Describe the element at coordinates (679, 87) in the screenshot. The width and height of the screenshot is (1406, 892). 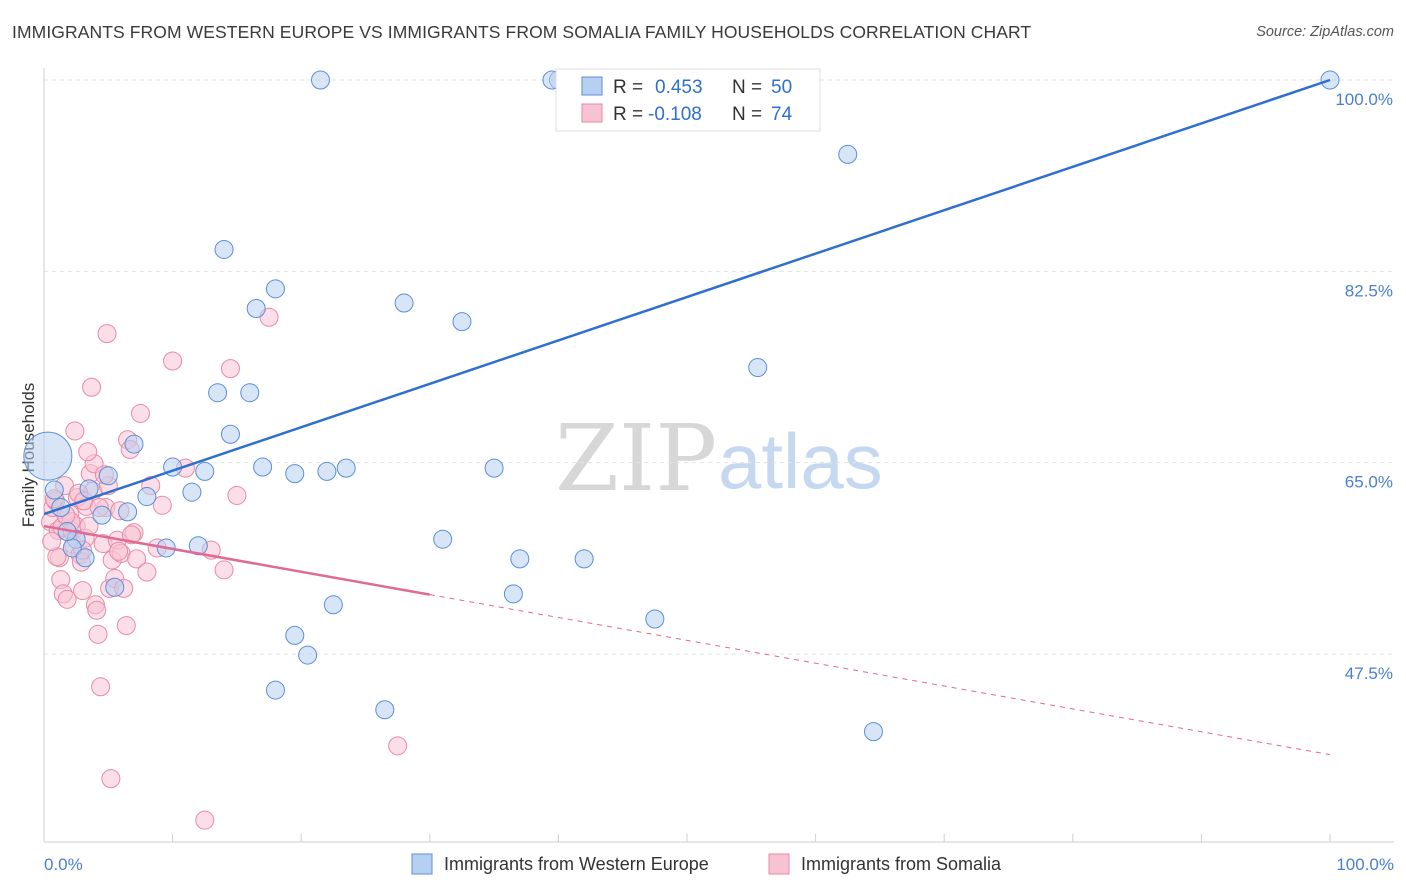
I see `legend-r-value-1: 0.453` at that location.